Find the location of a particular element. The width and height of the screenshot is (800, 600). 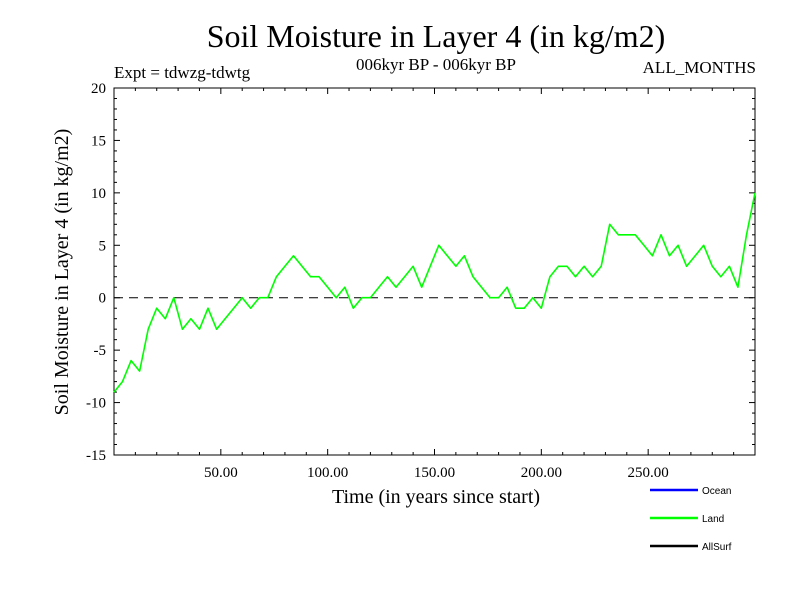

y-tick-label: 15 is located at coordinates (98, 141).